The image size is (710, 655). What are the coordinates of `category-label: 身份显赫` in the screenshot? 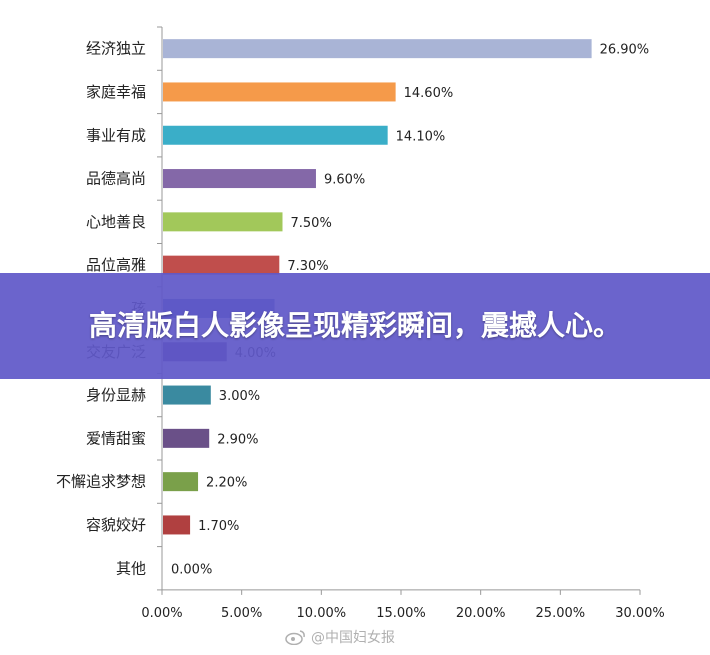 It's located at (116, 395).